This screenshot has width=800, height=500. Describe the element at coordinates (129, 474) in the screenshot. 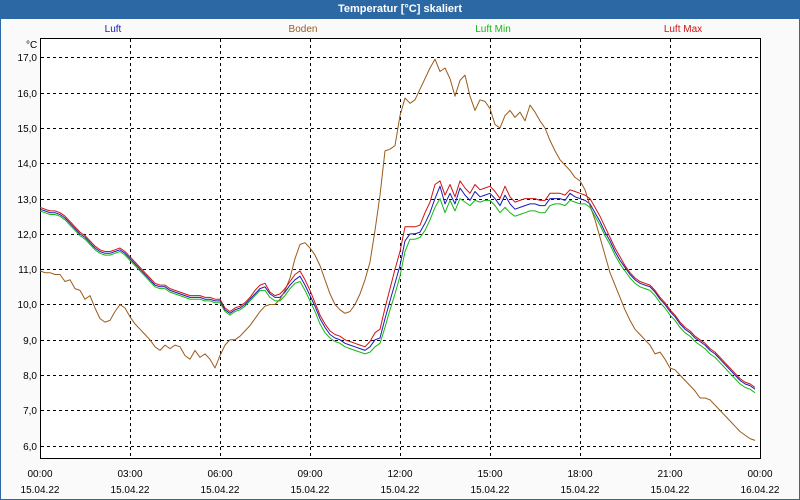

I see `x-tick-time-label: 03:00` at that location.